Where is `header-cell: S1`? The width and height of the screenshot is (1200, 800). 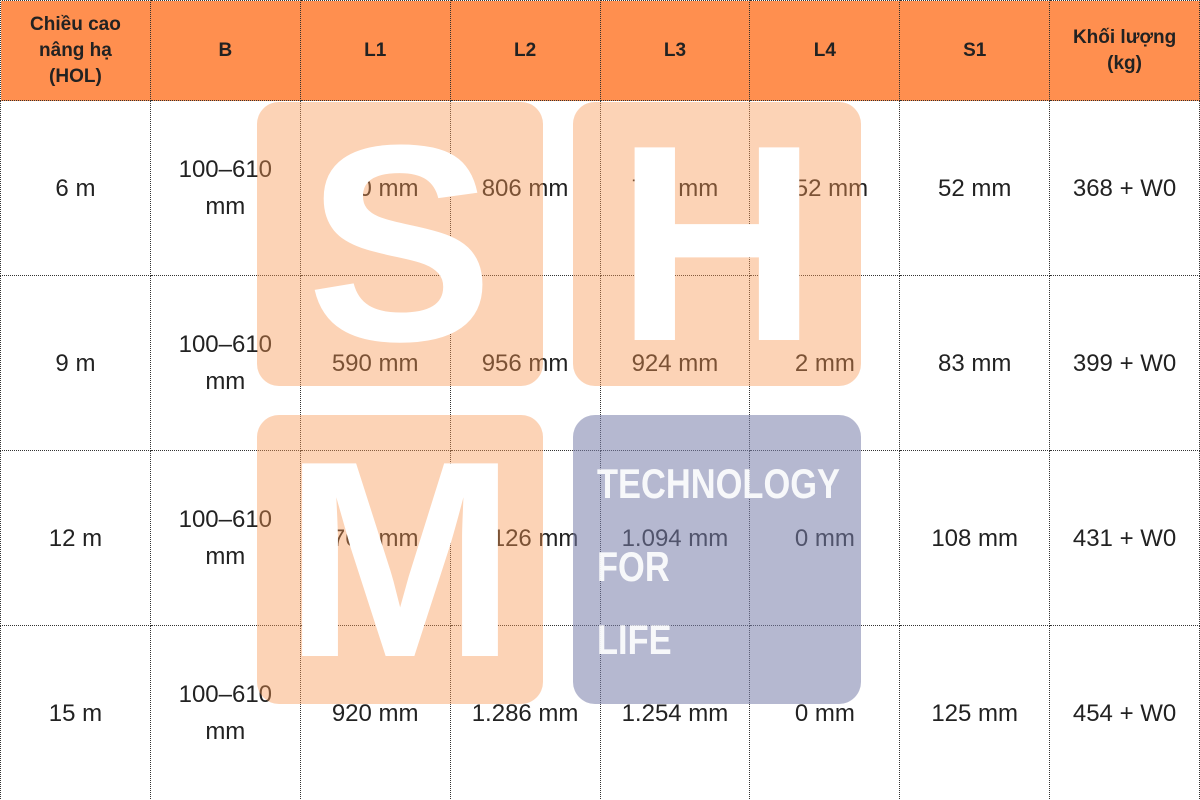
header-cell: S1 is located at coordinates (975, 50).